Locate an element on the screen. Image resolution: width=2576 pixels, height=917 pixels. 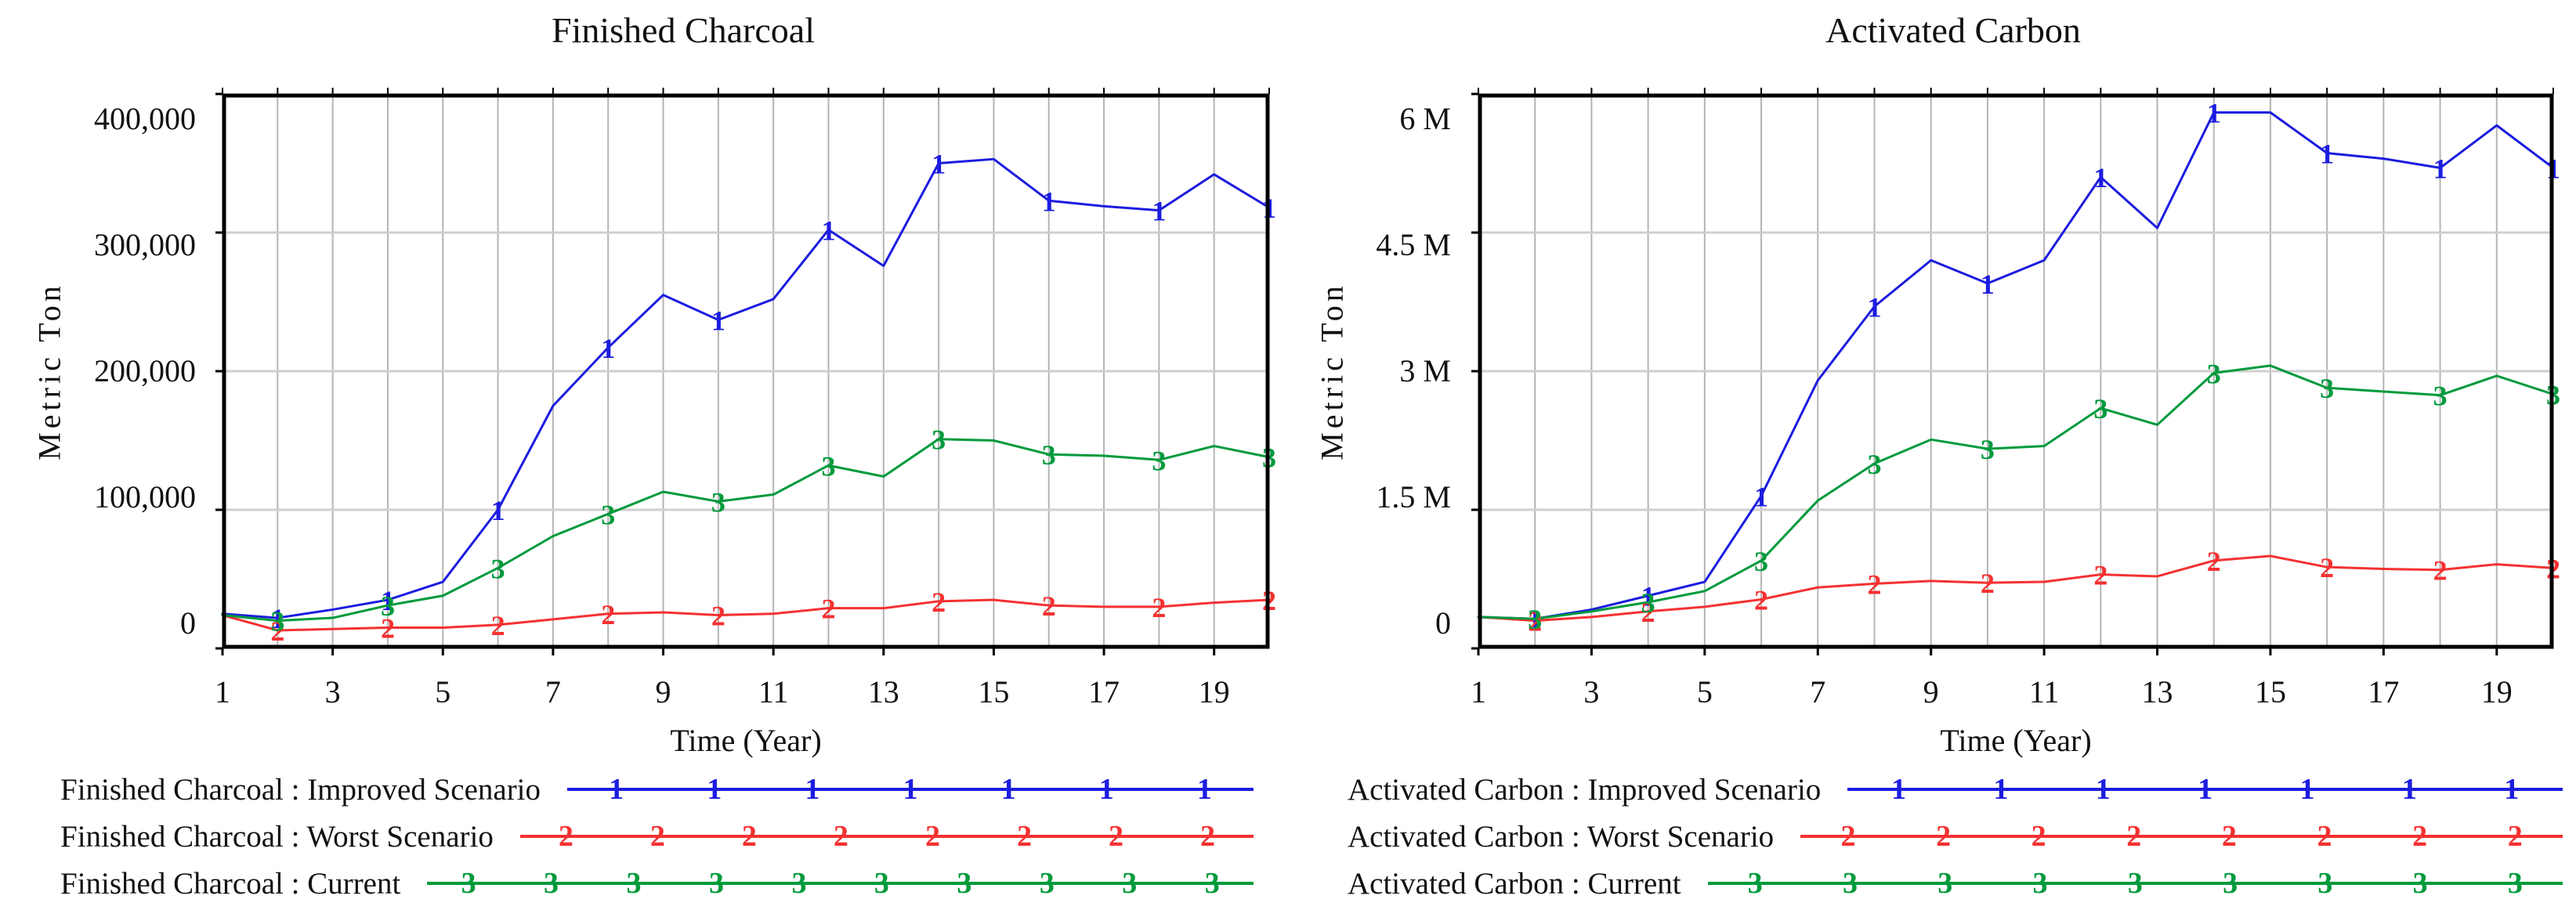
y-axis-tick-label: 6 M is located at coordinates (1425, 118).